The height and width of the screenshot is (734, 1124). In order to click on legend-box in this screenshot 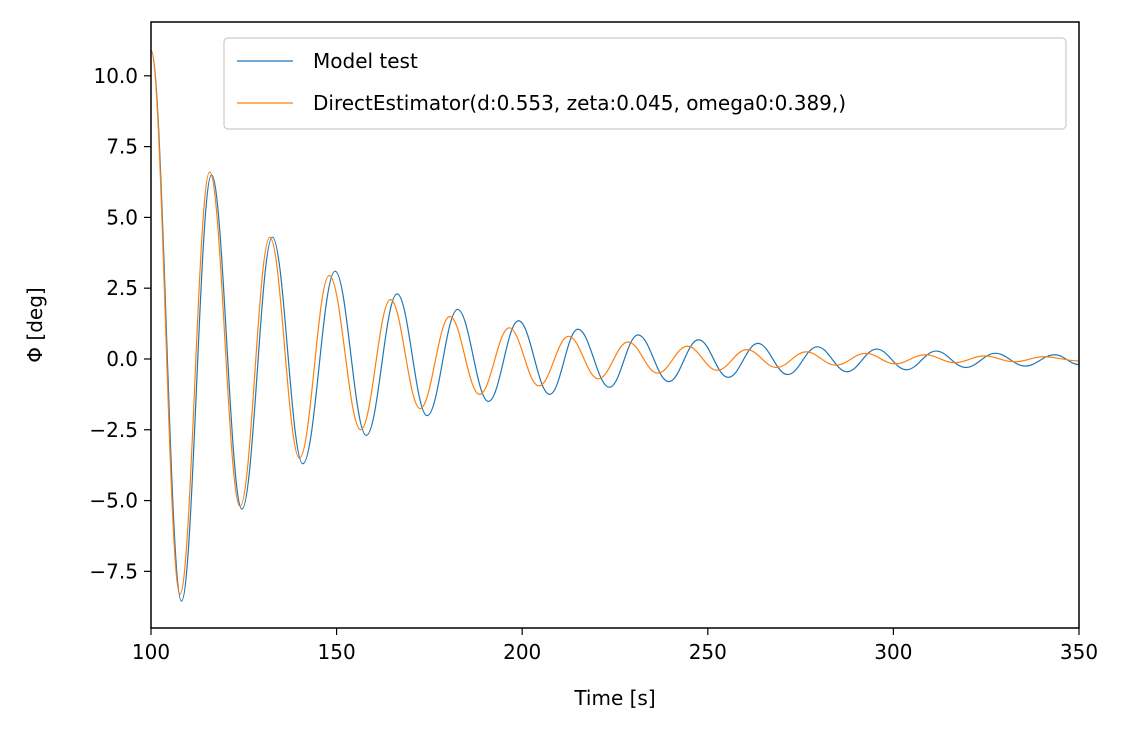, I will do `click(645, 83)`.